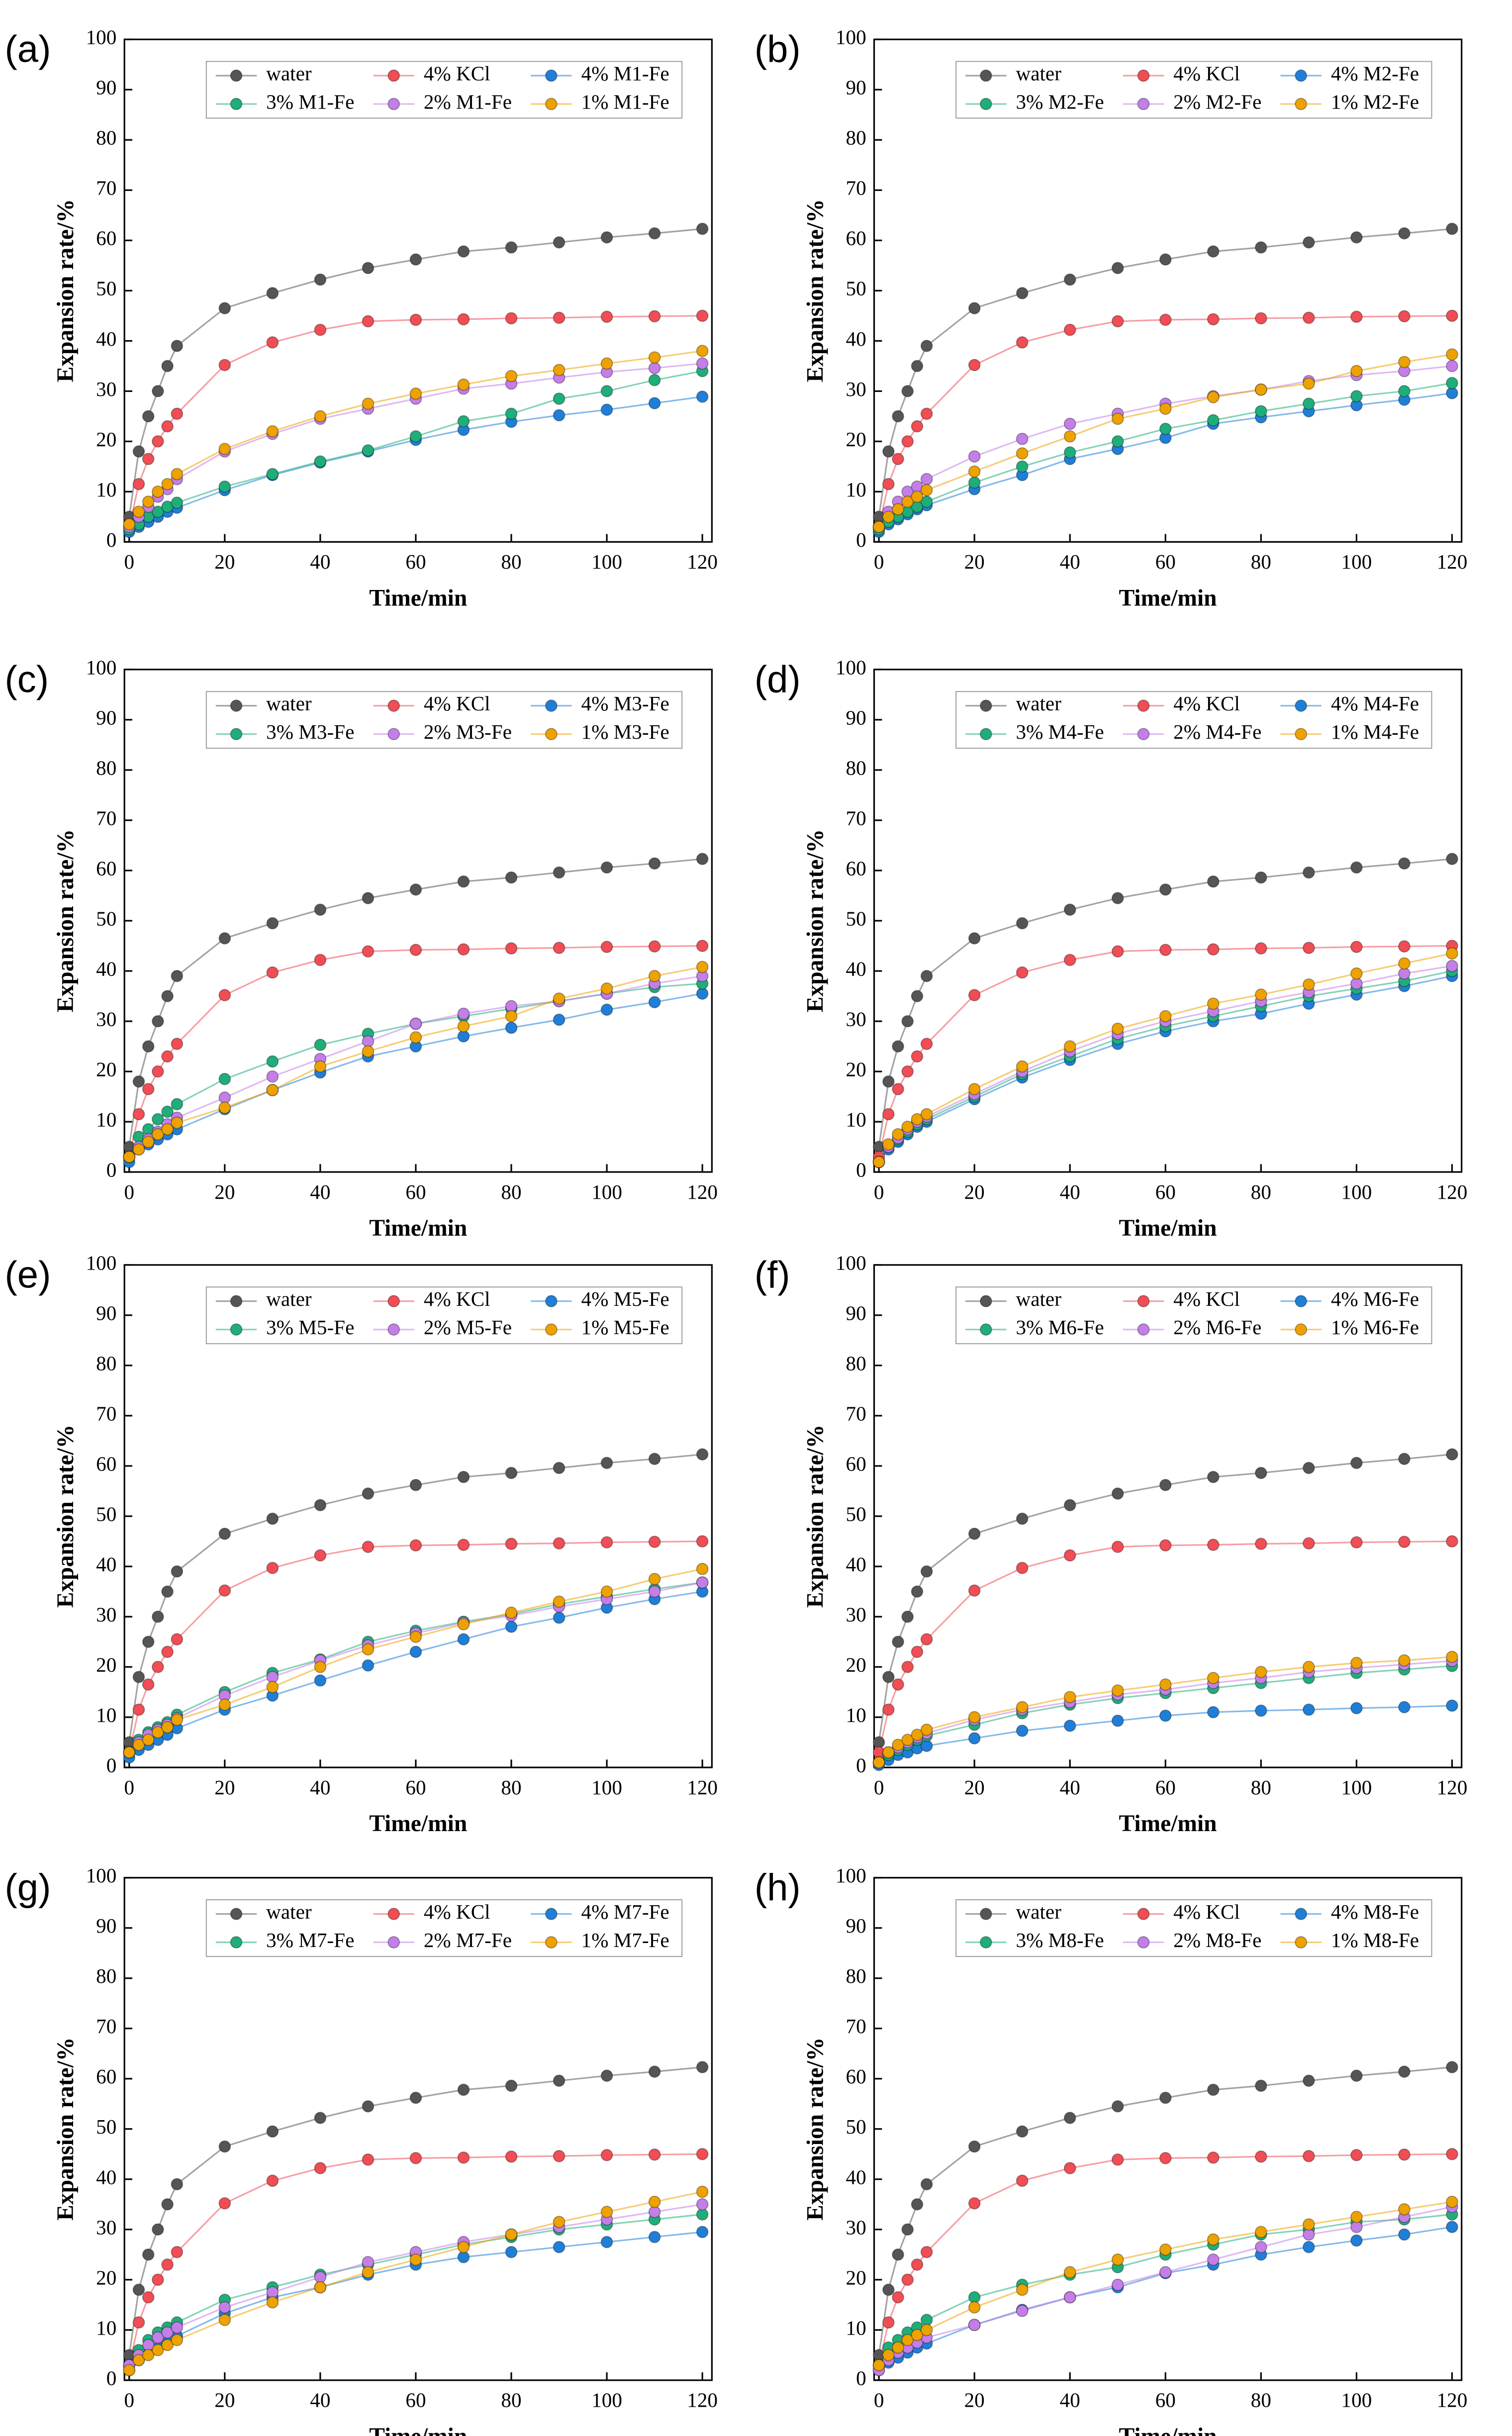 This screenshot has height=2436, width=1512. Describe the element at coordinates (856, 87) in the screenshot. I see `y-tick-label: 90` at that location.